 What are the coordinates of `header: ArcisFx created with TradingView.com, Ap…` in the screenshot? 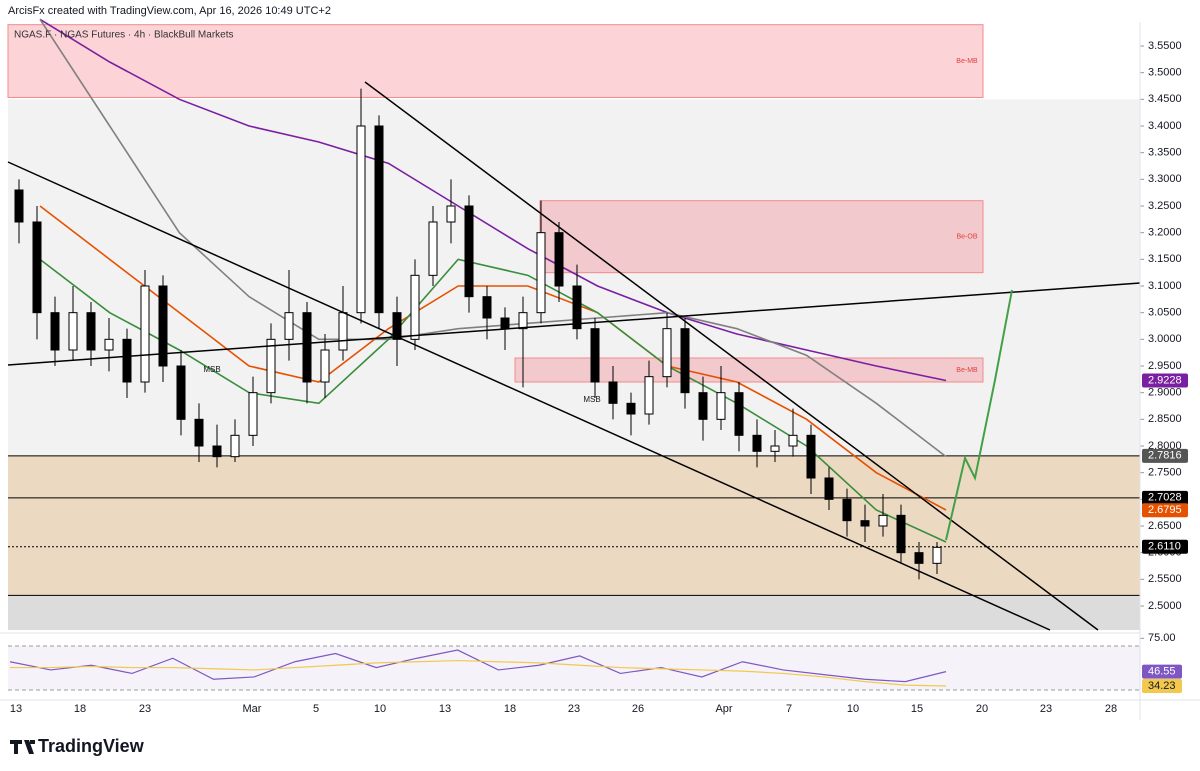 It's located at (169, 11).